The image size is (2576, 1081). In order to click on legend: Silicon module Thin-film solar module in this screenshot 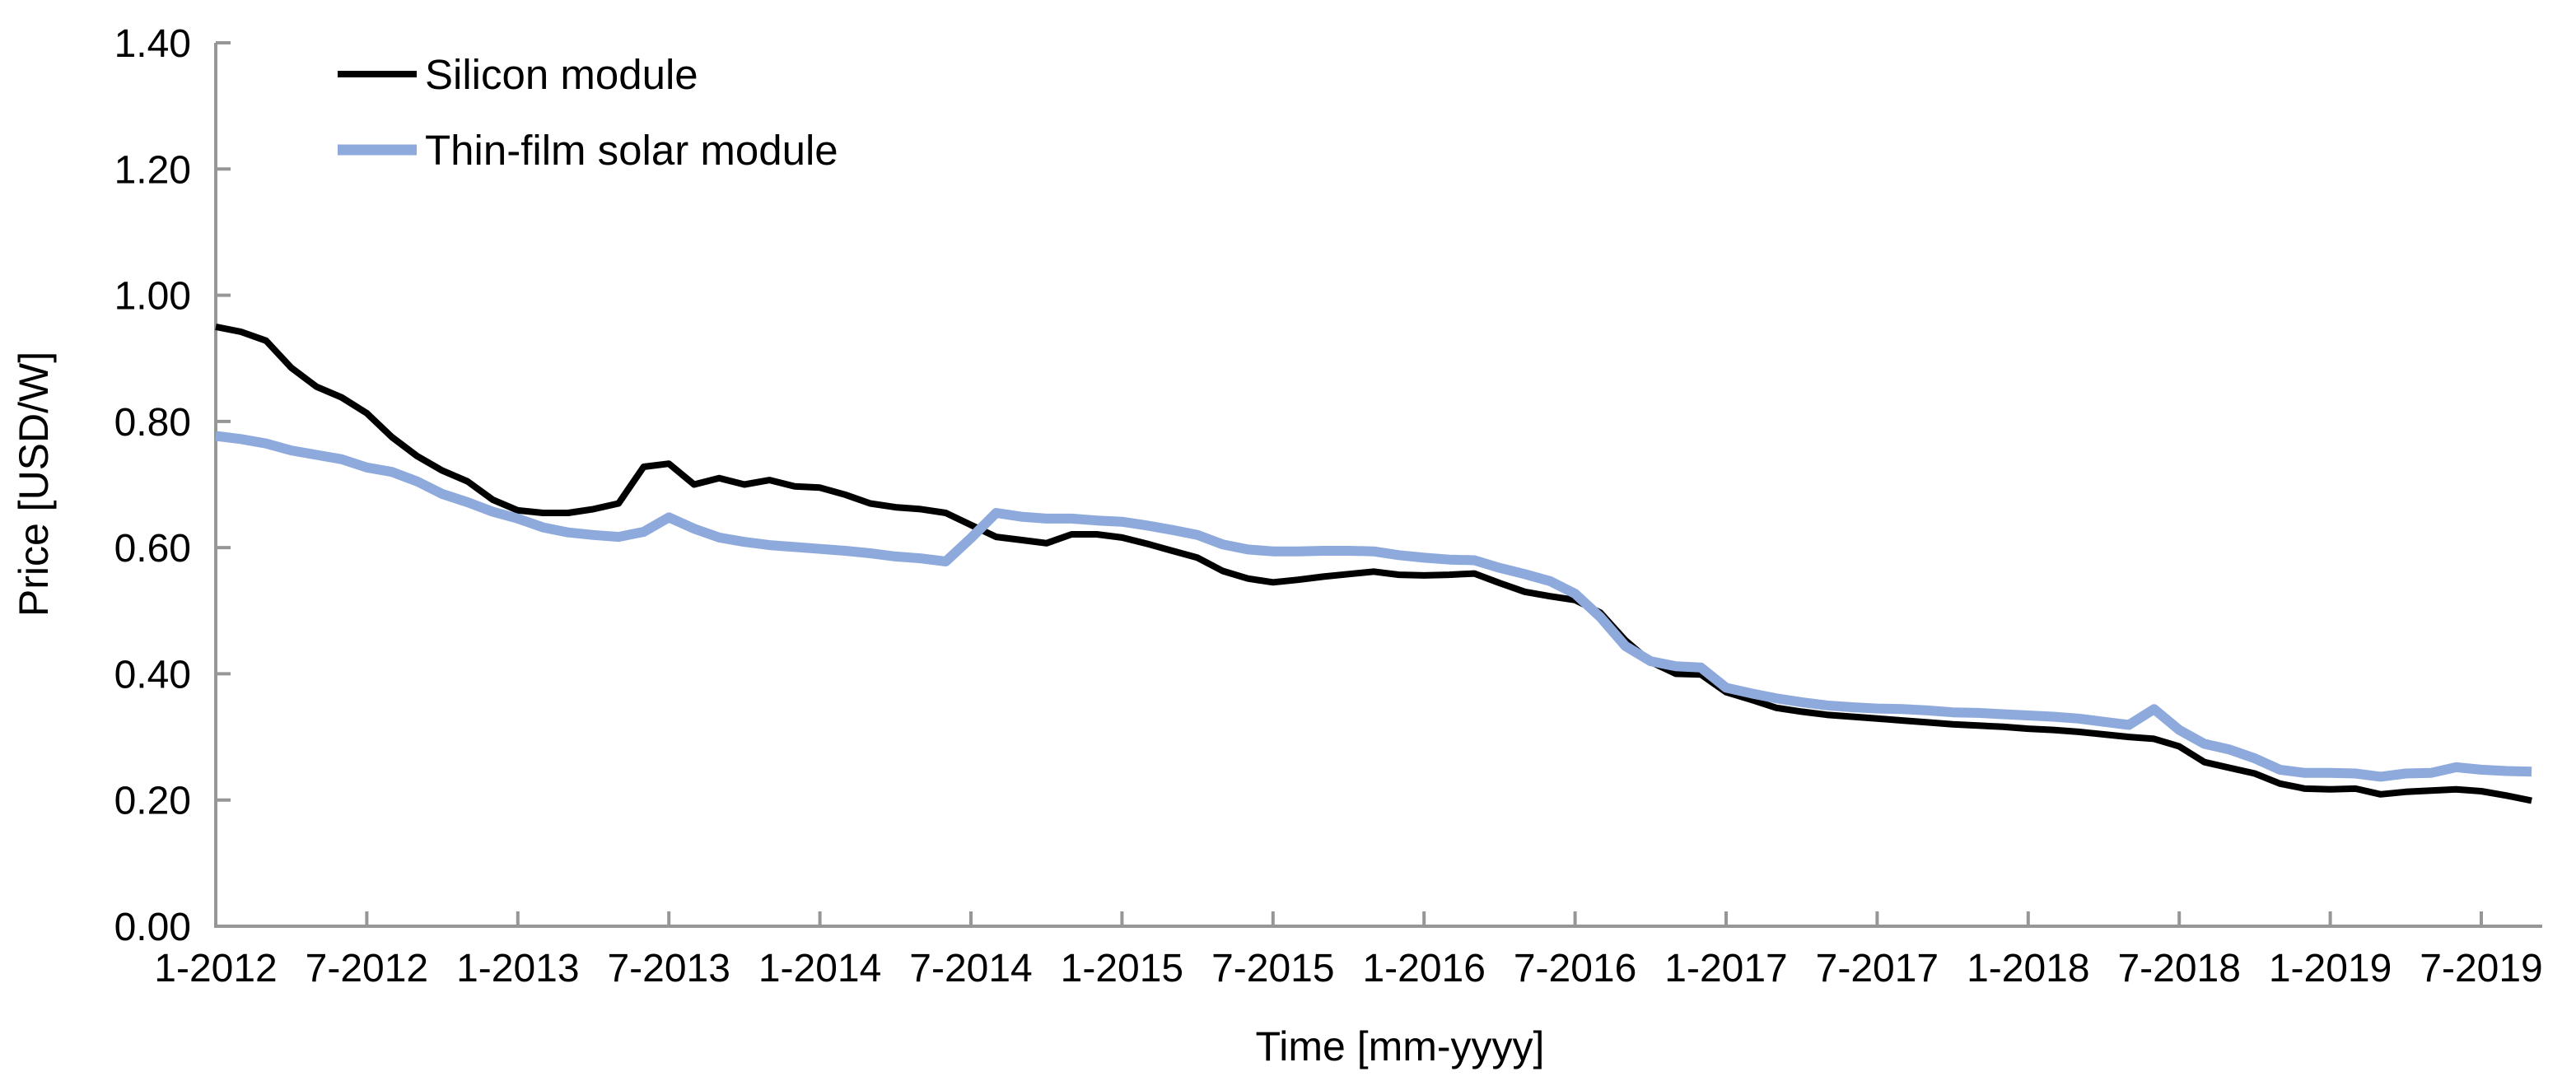, I will do `click(588, 112)`.